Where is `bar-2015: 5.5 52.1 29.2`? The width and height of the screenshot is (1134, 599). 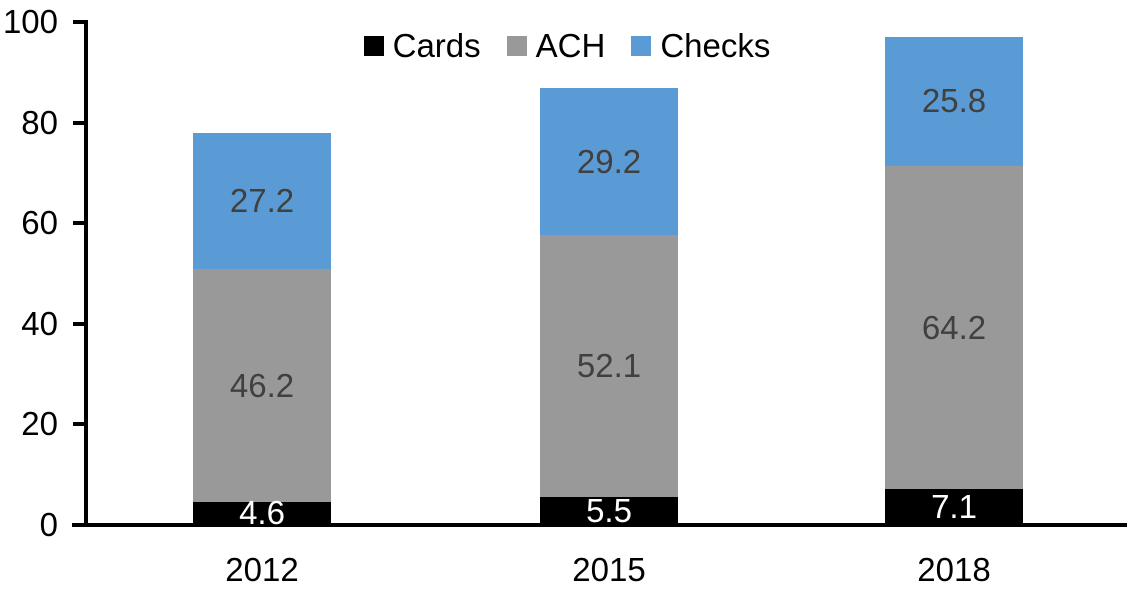 bar-2015: 5.5 52.1 29.2 is located at coordinates (609, 308).